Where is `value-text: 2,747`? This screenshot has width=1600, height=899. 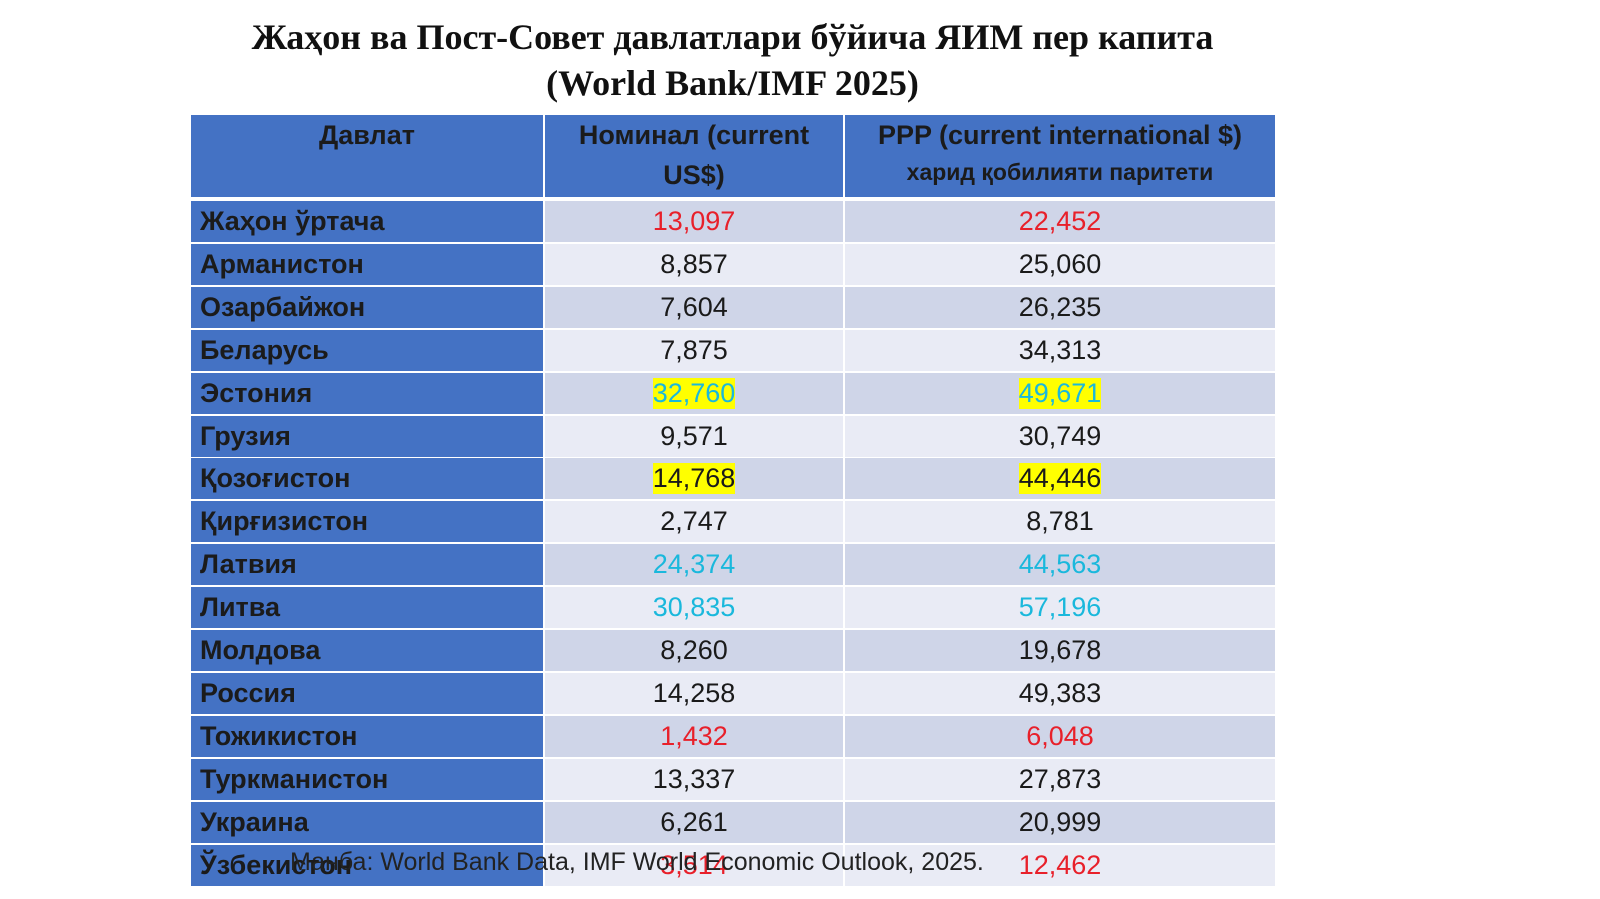
value-text: 2,747 is located at coordinates (694, 521).